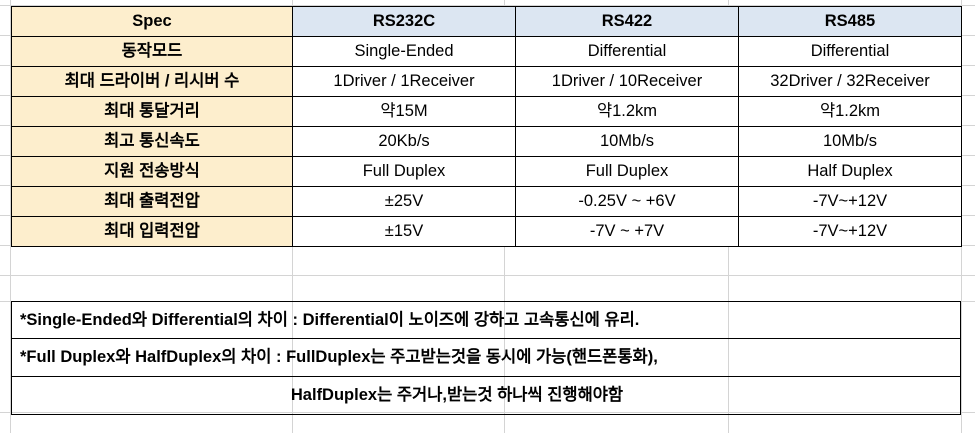 Image resolution: width=975 pixels, height=433 pixels. I want to click on cell-rs485: Differential, so click(850, 51).